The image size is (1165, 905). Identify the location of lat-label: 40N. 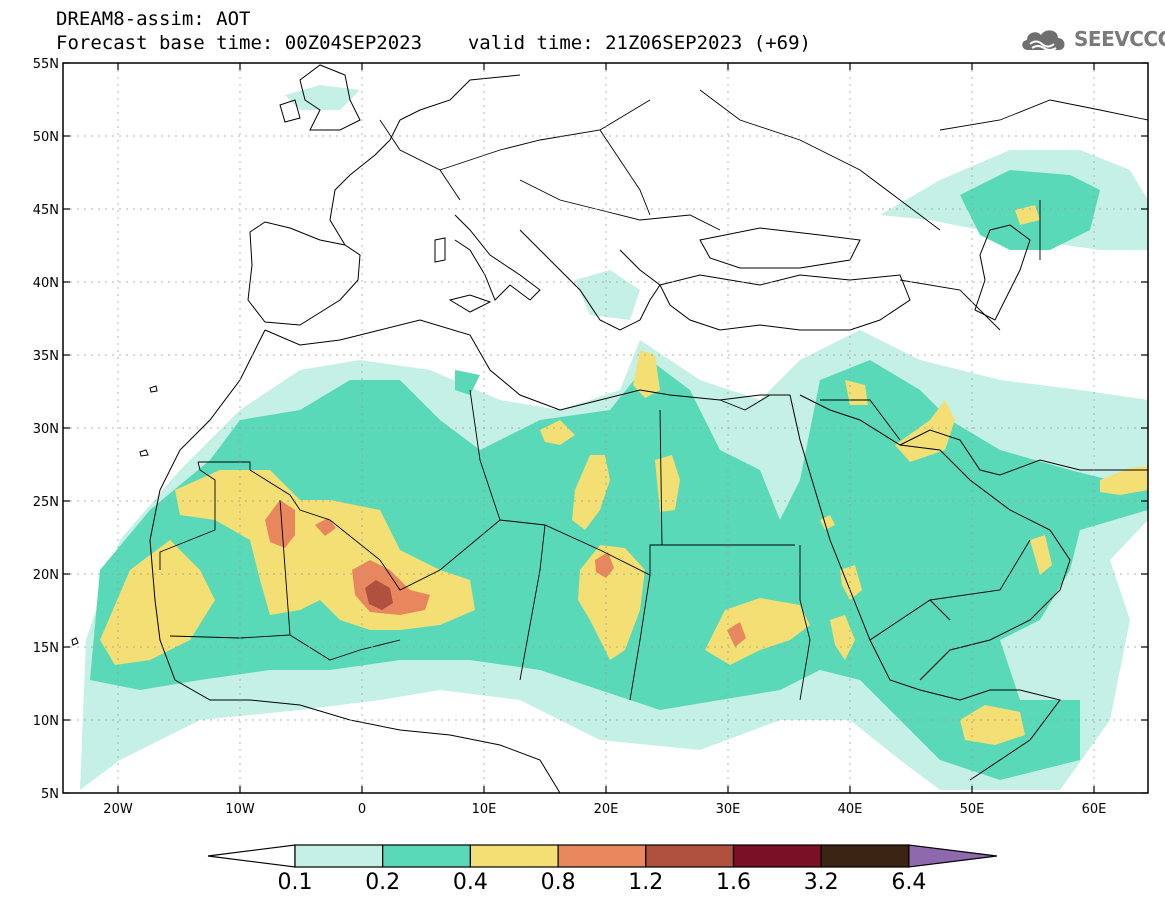
(46, 283).